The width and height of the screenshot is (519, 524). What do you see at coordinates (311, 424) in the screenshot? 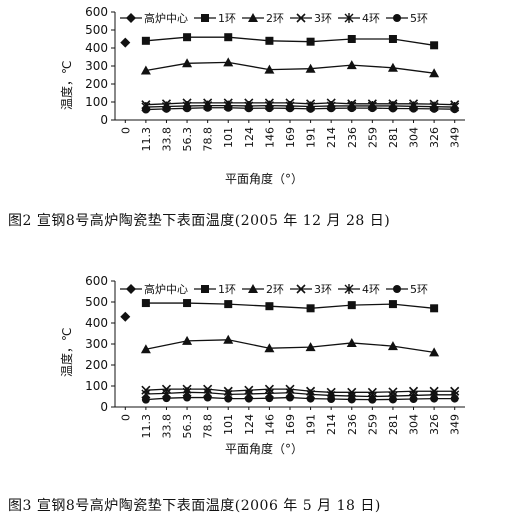
I see `x-tick-label: 191` at bounding box center [311, 424].